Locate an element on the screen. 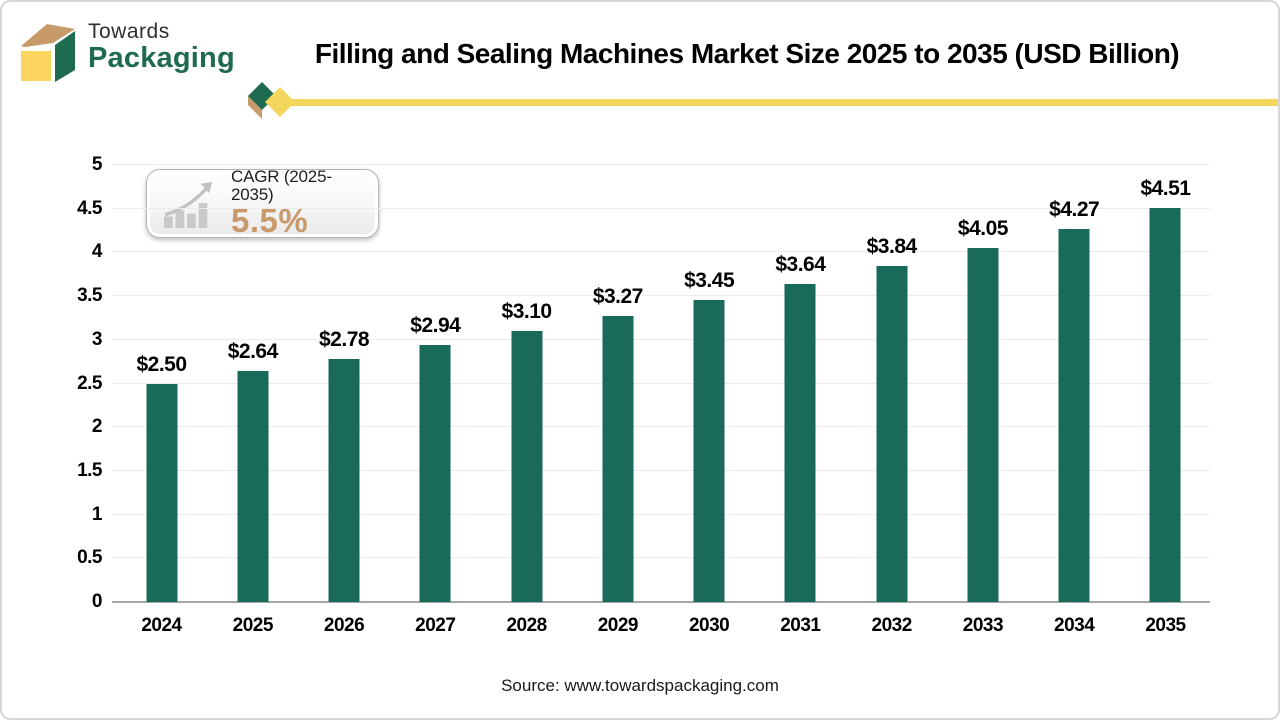  y-axis: 0 0.5 1 1.5 2 2.5 3 3.5 4 4.5 5 is located at coordinates (72, 383).